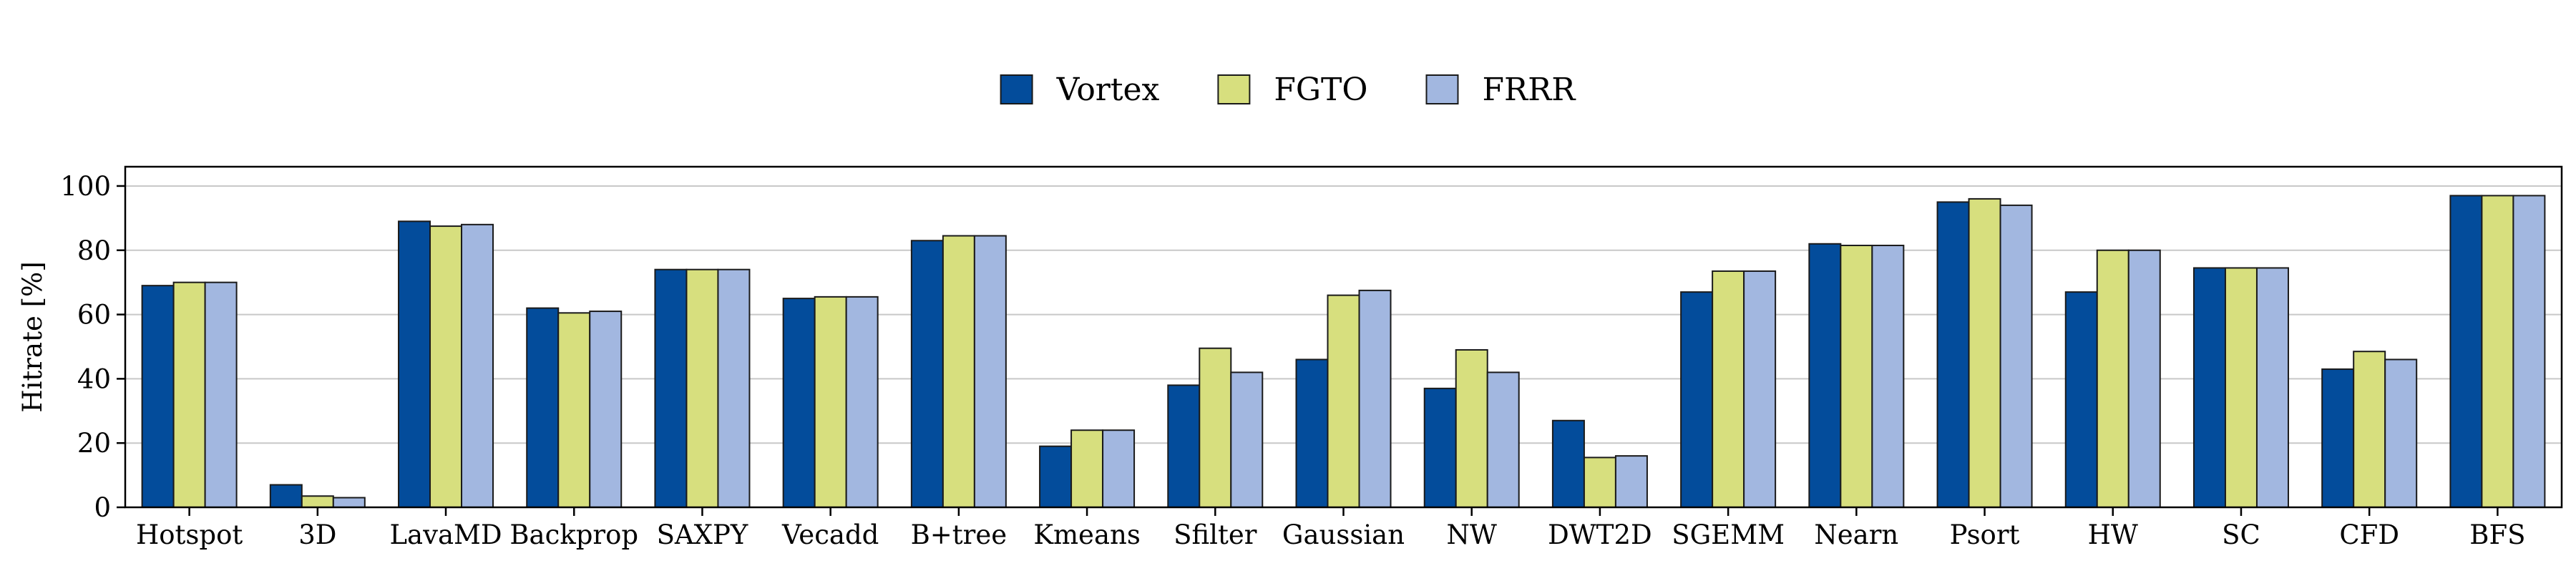  I want to click on bar-vortex-saxpy, so click(671, 388).